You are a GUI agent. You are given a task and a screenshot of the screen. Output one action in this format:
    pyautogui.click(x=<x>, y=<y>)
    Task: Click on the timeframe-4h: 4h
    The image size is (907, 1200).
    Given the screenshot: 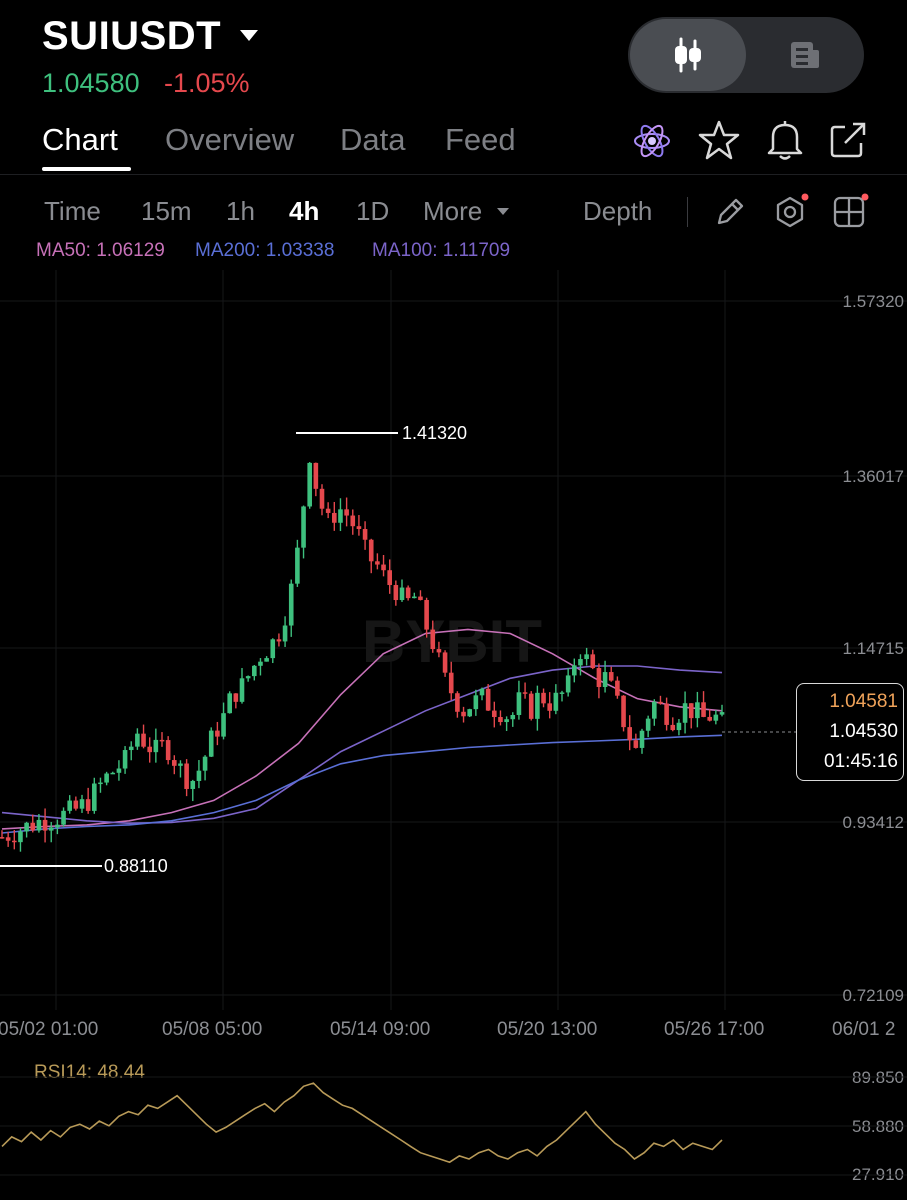 What is the action you would take?
    pyautogui.click(x=304, y=211)
    